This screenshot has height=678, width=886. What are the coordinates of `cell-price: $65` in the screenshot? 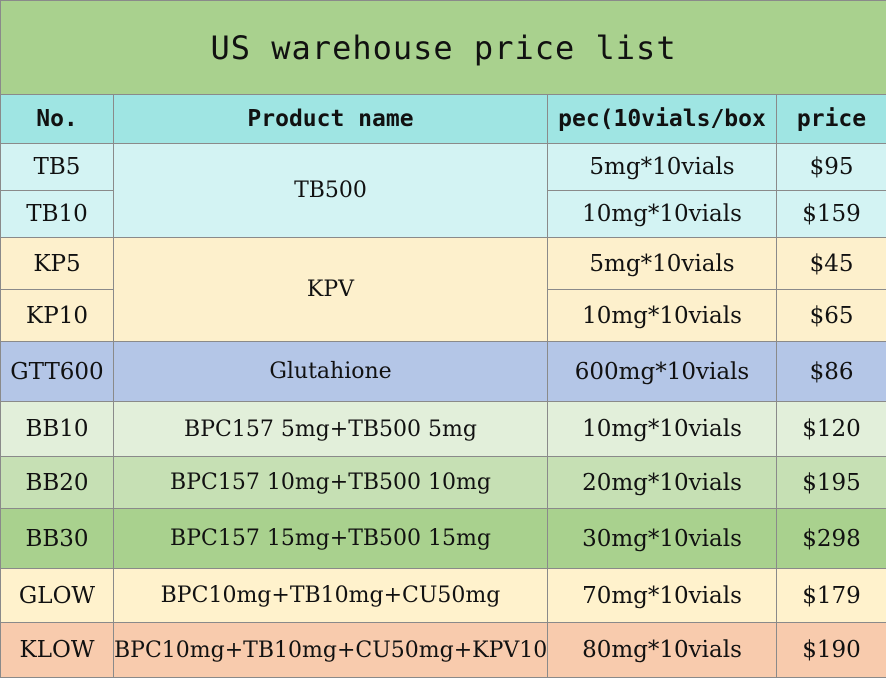 It's located at (831, 316).